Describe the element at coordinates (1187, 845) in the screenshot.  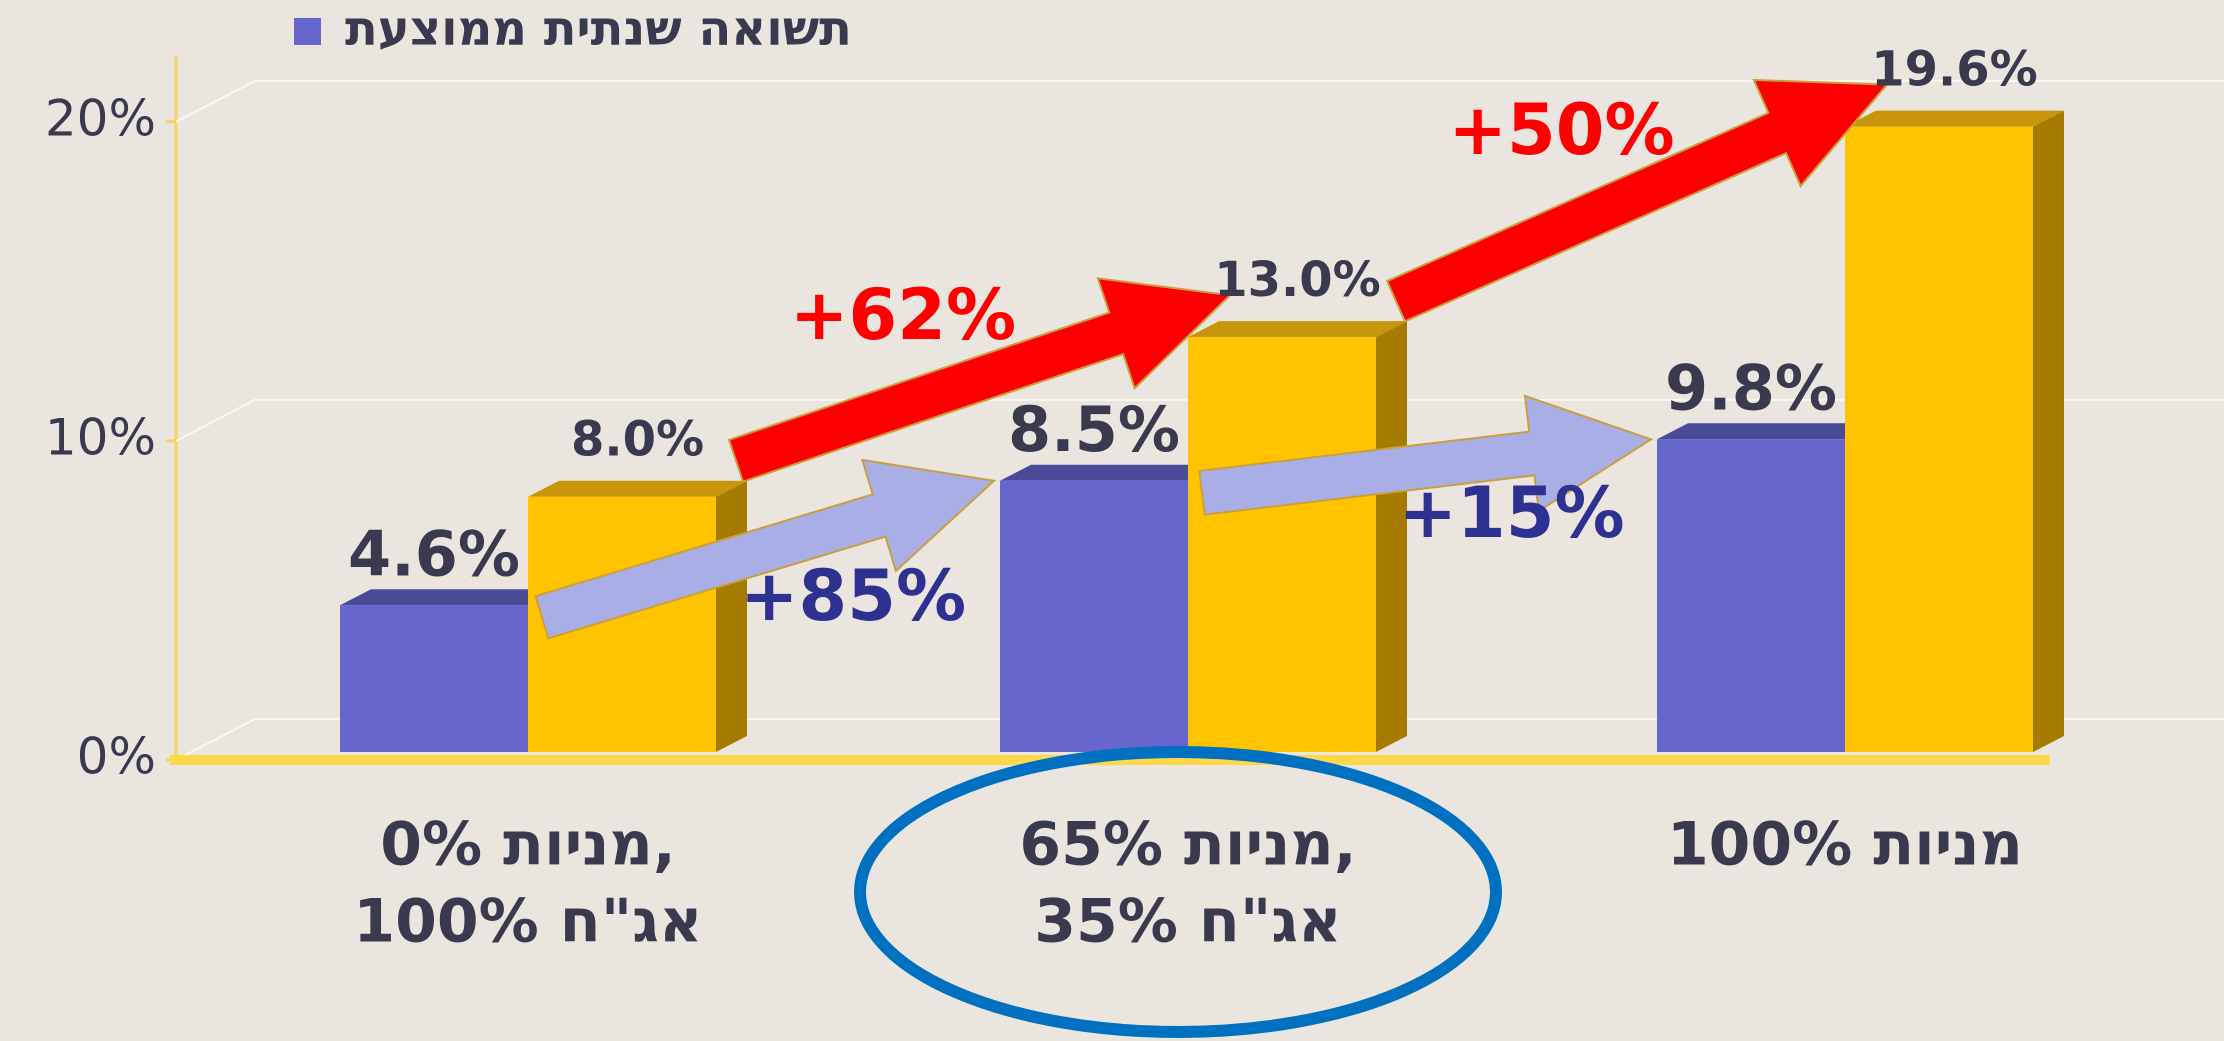
I see `x-tick-label: 65% מניות,` at that location.